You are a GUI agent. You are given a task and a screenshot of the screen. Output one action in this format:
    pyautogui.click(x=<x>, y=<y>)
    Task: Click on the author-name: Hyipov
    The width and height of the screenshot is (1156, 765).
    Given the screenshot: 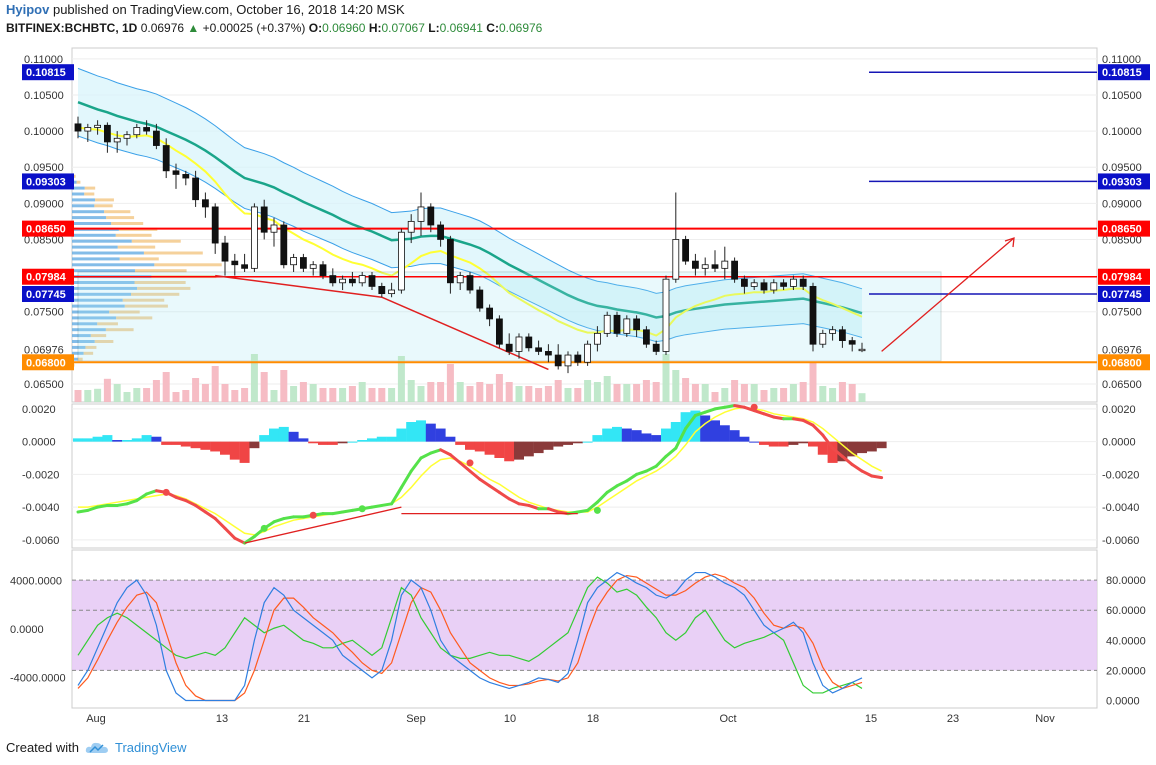 What is the action you would take?
    pyautogui.click(x=28, y=9)
    